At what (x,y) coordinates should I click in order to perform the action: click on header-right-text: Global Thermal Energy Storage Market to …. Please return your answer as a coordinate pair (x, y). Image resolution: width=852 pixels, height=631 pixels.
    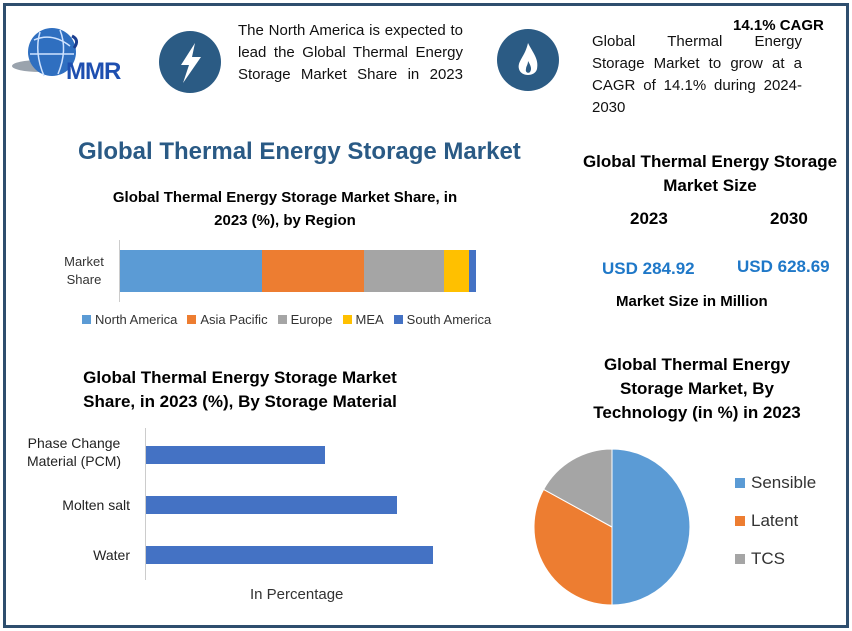
    Looking at the image, I should click on (697, 74).